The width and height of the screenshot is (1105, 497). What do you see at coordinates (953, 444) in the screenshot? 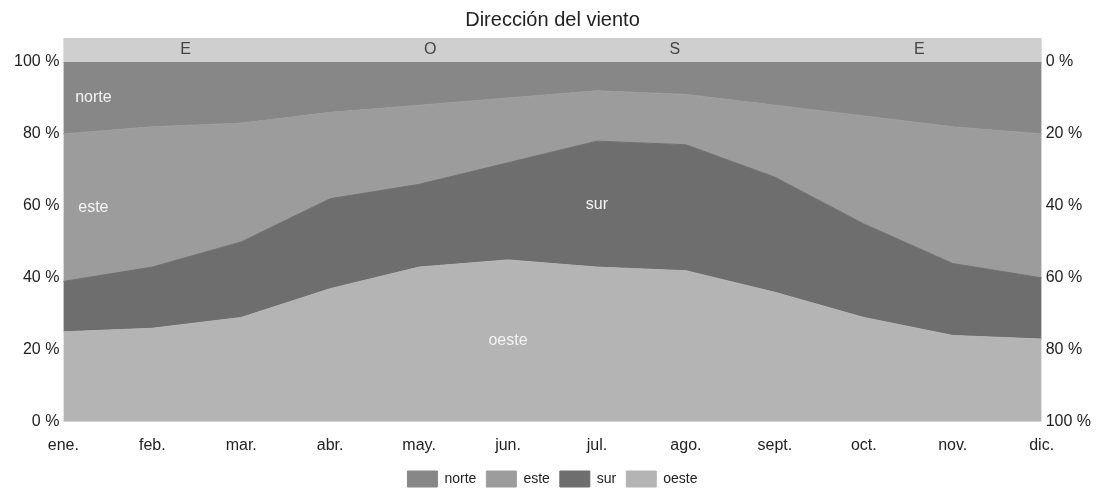
I see `x-tick-label: nov.` at bounding box center [953, 444].